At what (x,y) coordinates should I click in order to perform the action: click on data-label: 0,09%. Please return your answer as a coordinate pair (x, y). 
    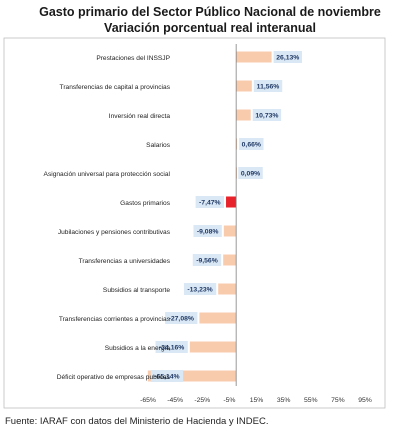
    Looking at the image, I should click on (250, 174).